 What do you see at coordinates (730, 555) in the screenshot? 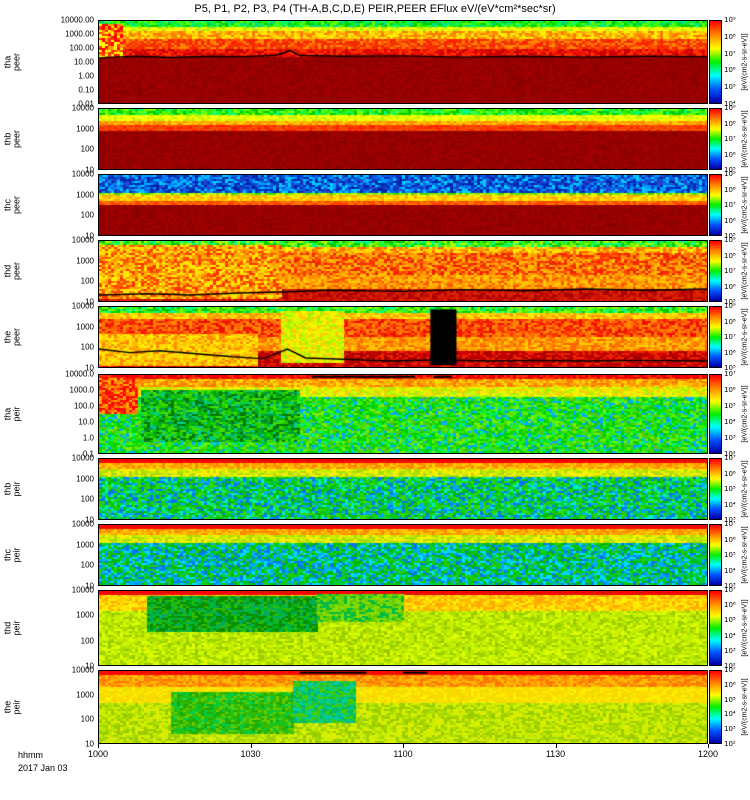
I see `colorbar-ticks: 10⁷ 10⁶ 10⁵ 10⁴ 10³` at bounding box center [730, 555].